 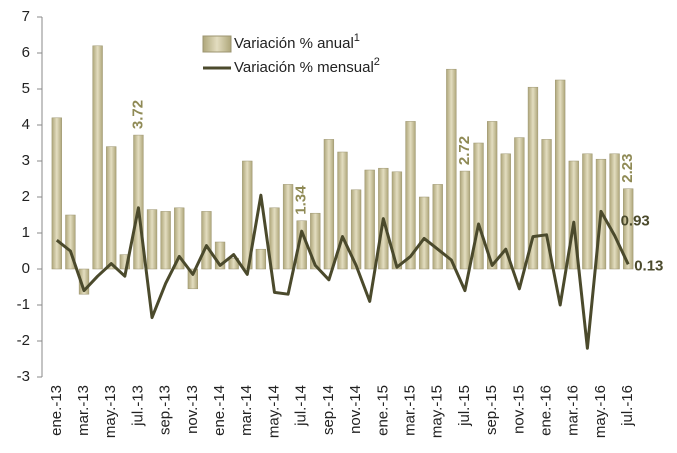 What do you see at coordinates (246, 410) in the screenshot?
I see `x-tick-label: mar.-14` at bounding box center [246, 410].